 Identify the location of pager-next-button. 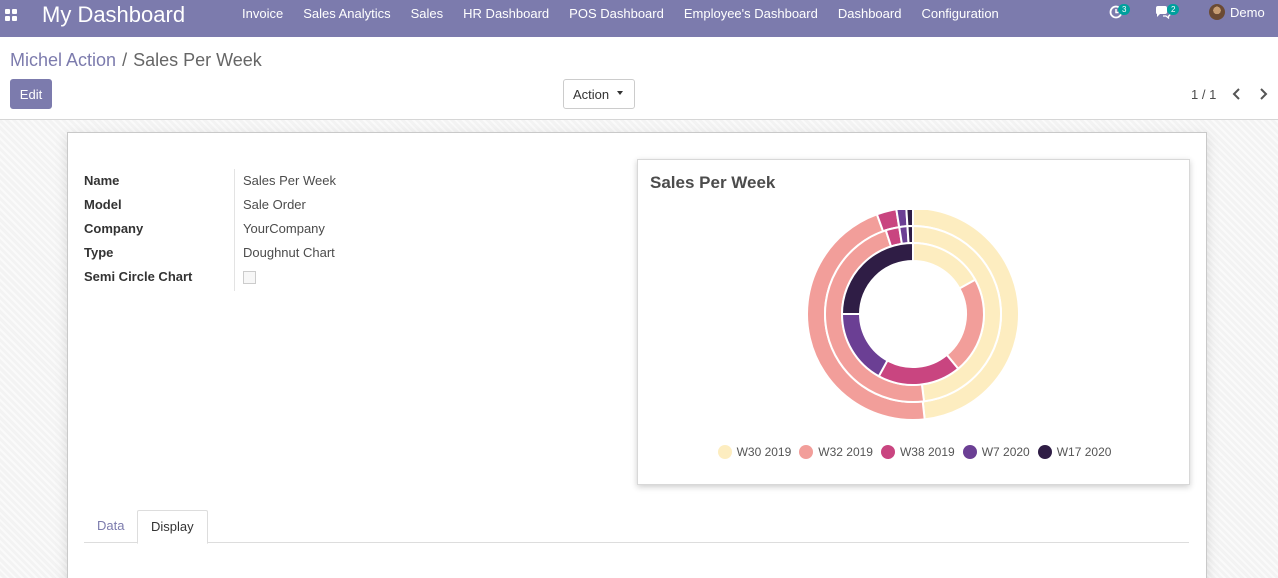
(1264, 94).